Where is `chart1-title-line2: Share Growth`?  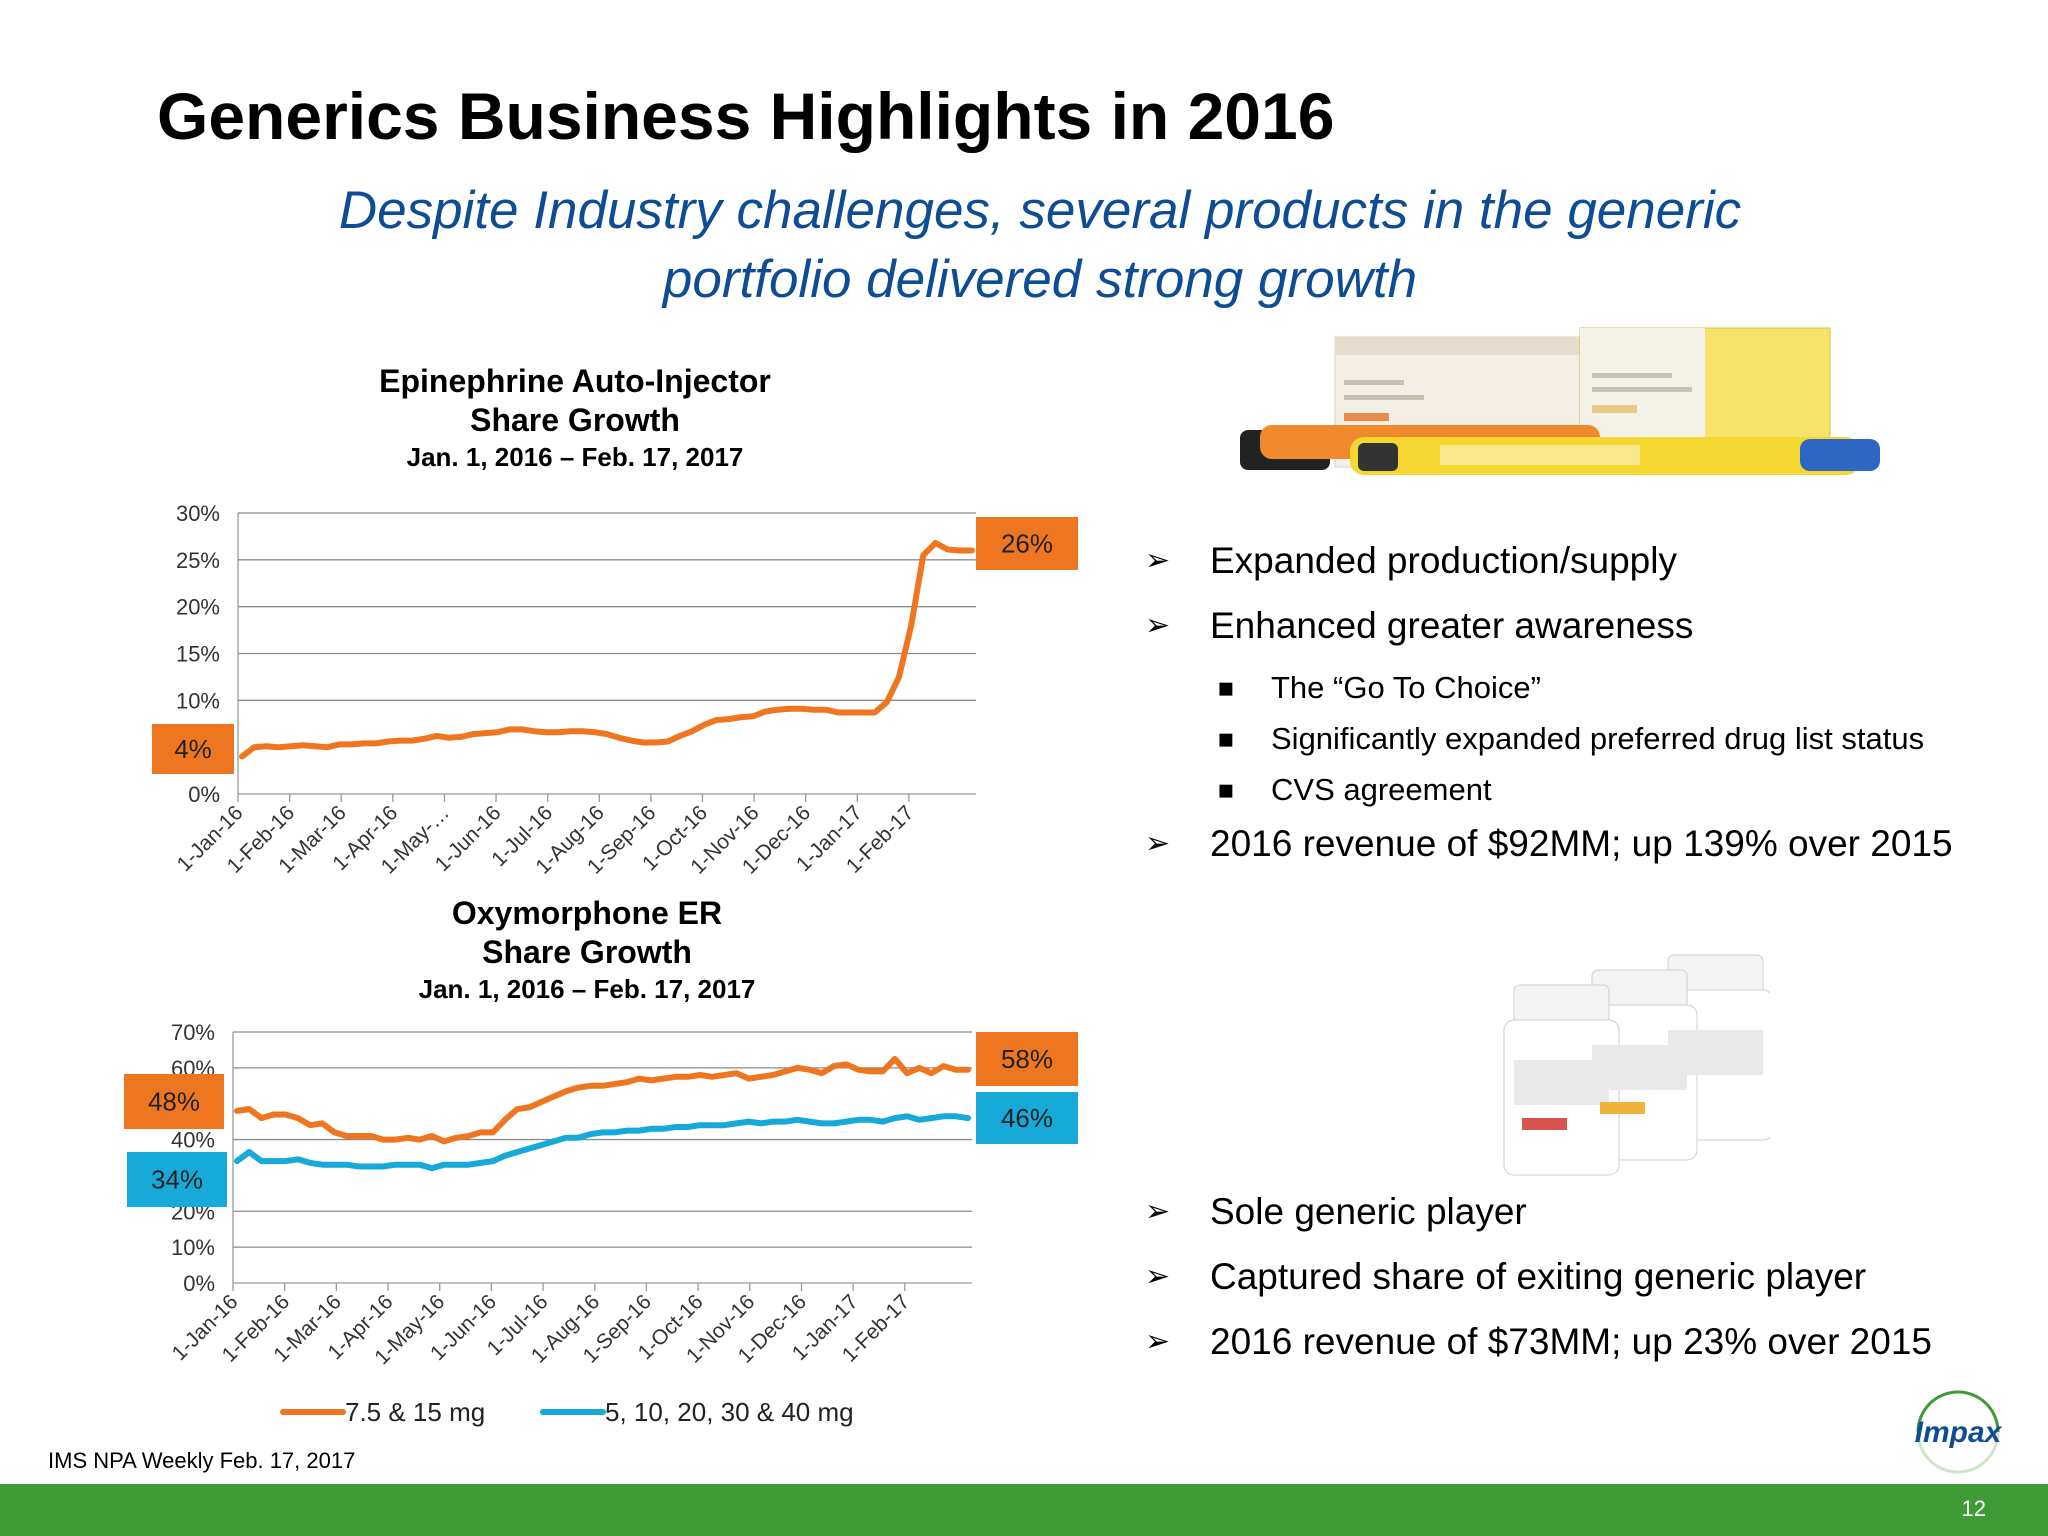 chart1-title-line2: Share Growth is located at coordinates (575, 420).